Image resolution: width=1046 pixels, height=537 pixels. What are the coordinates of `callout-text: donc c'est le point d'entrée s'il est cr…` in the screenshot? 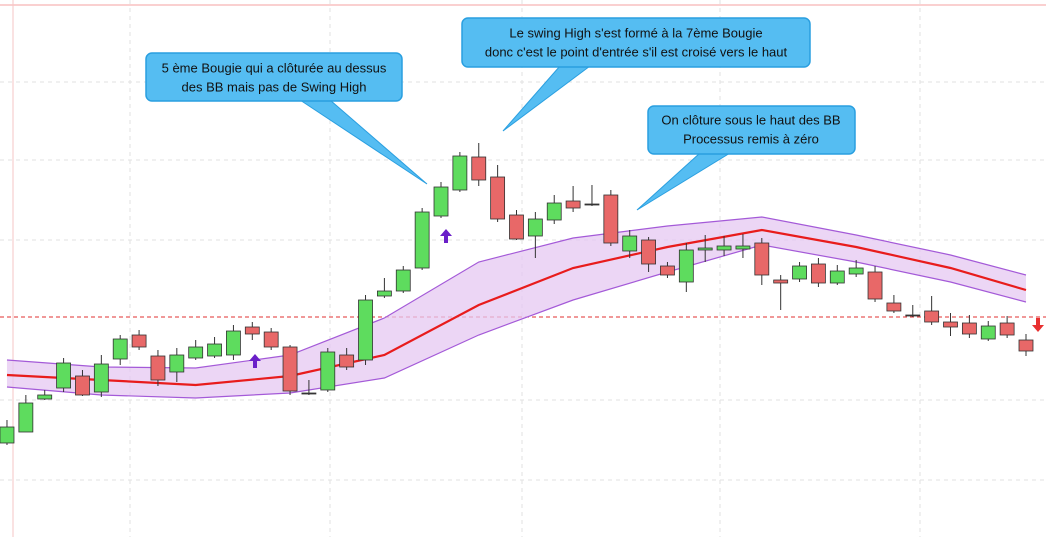 It's located at (636, 51).